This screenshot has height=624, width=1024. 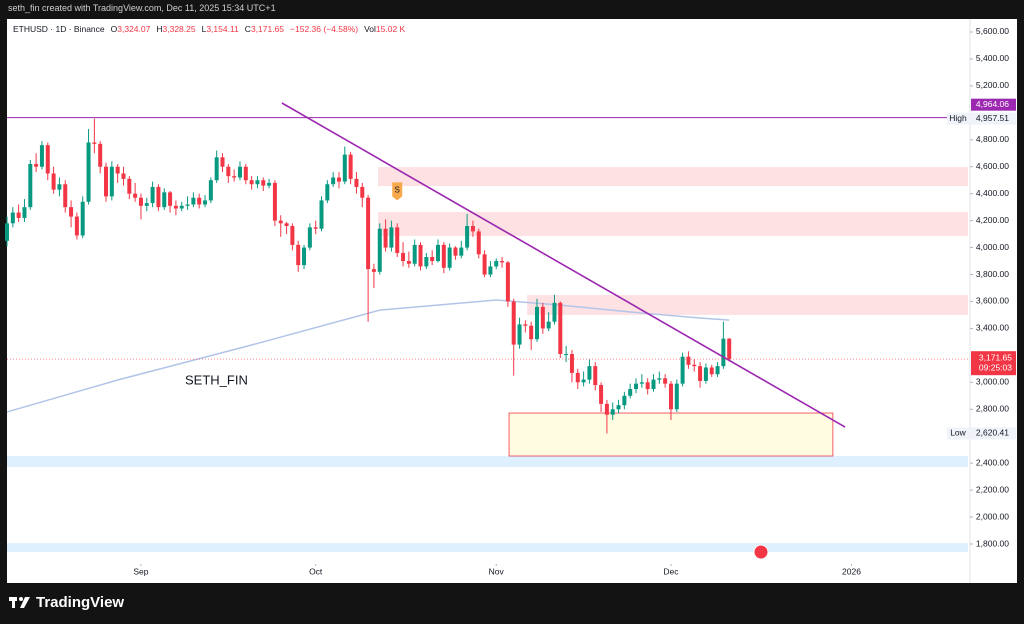 What do you see at coordinates (992, 247) in the screenshot?
I see `y-tick-label: 4,000.00` at bounding box center [992, 247].